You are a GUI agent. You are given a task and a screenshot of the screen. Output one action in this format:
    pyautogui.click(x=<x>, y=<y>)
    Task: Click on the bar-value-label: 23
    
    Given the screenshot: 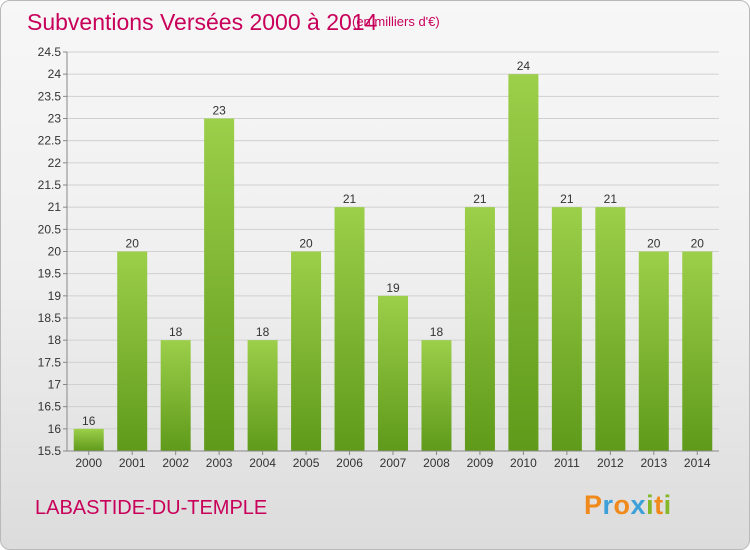 What is the action you would take?
    pyautogui.click(x=219, y=111)
    